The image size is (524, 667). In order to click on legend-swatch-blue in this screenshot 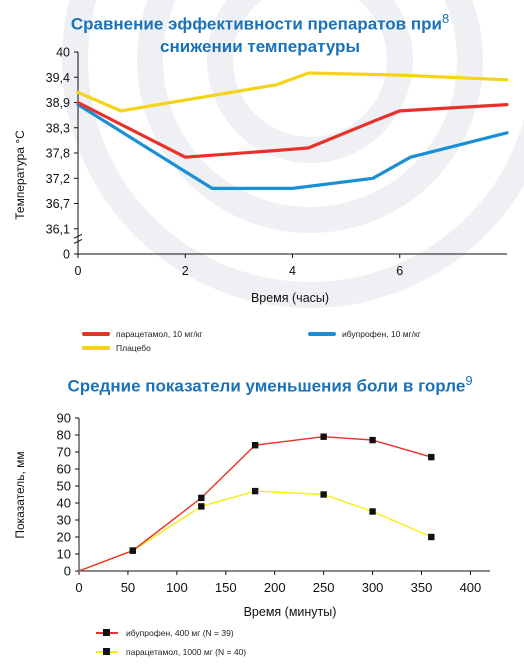, I will do `click(322, 334)`.